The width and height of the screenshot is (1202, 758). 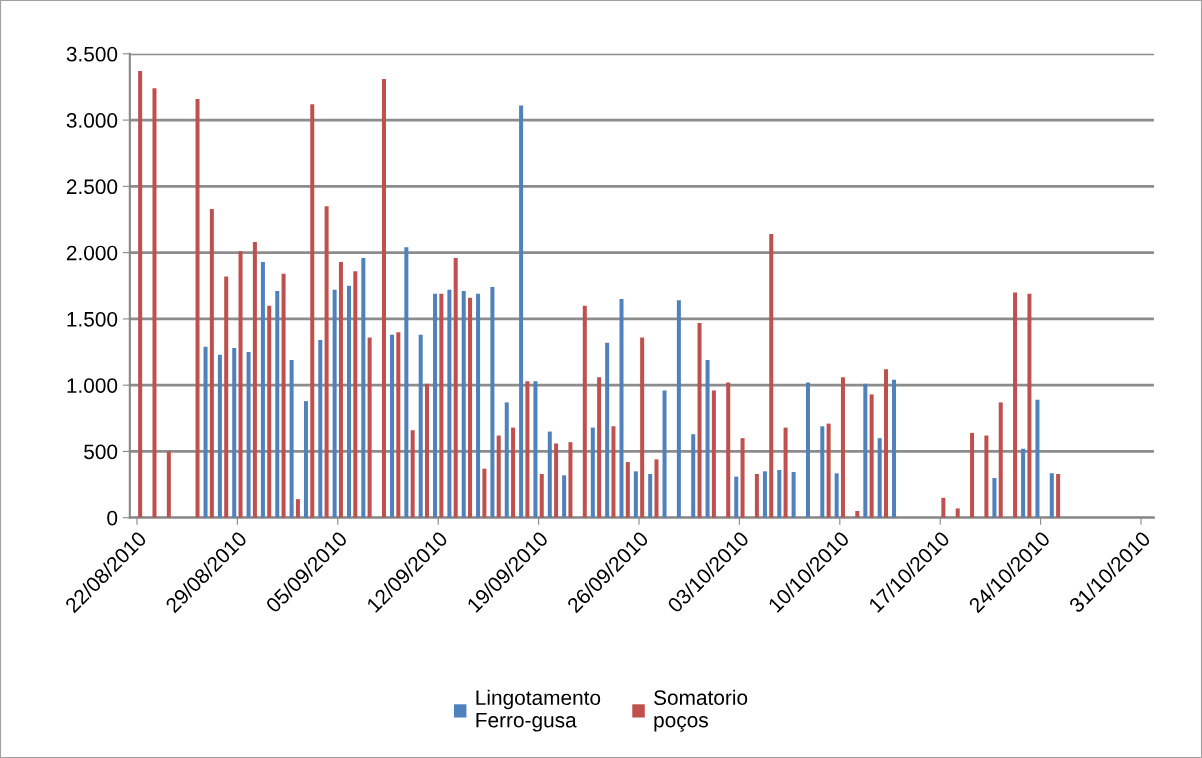 What do you see at coordinates (101, 452) in the screenshot?
I see `y-tick-label: 500` at bounding box center [101, 452].